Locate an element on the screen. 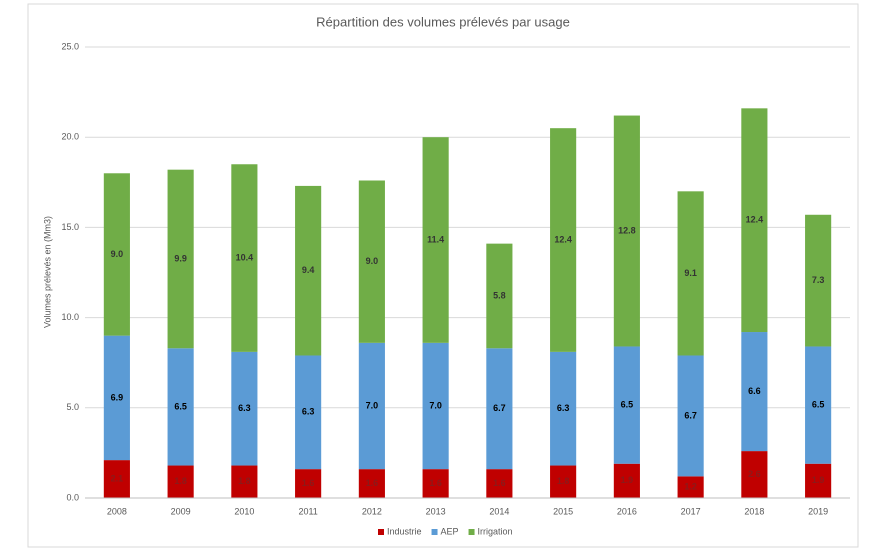 This screenshot has width=869, height=549. data-label: 12.8 is located at coordinates (627, 230).